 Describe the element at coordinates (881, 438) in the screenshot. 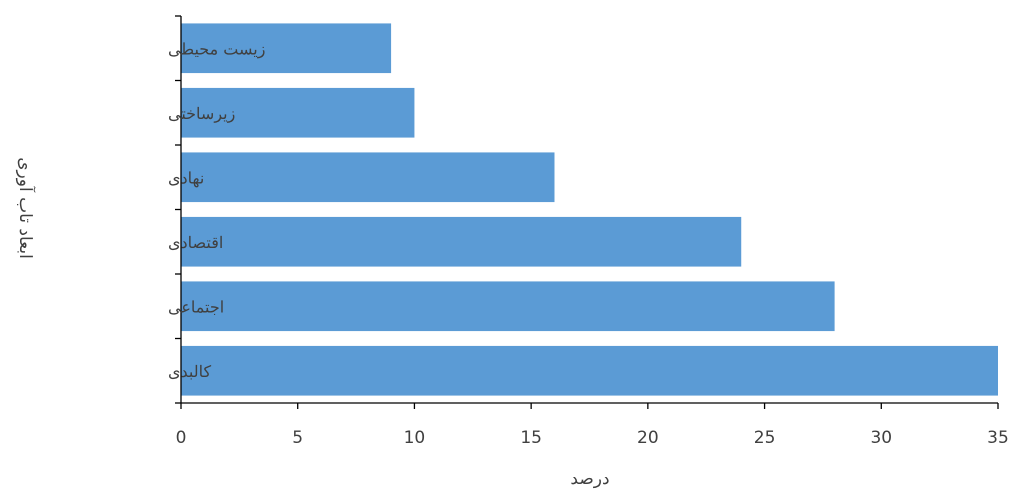

I see `x-tick-label-6: 30` at that location.